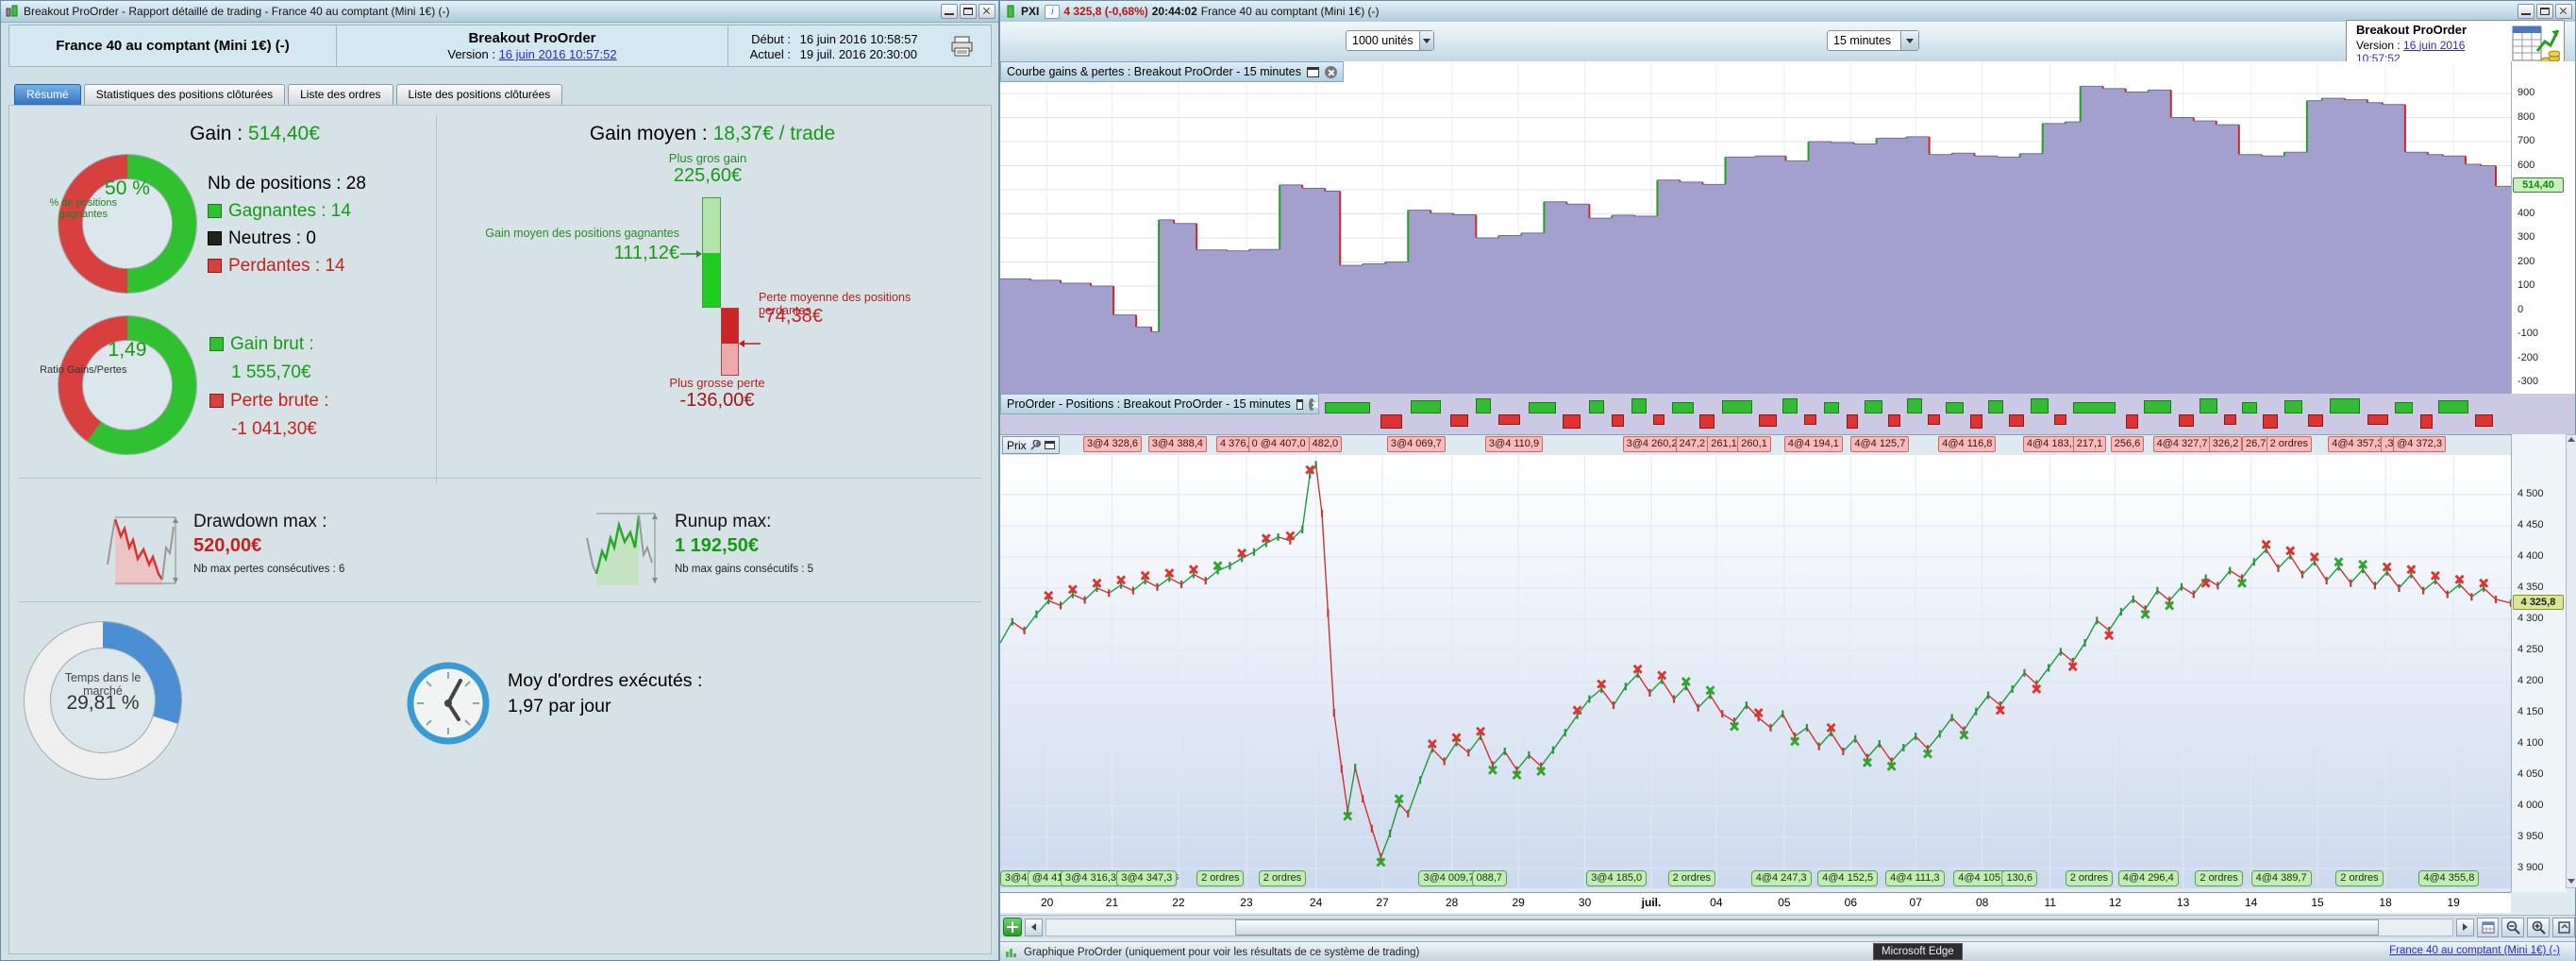 Image resolution: width=2576 pixels, height=961 pixels. I want to click on trade-label-chip: 247,2, so click(1692, 444).